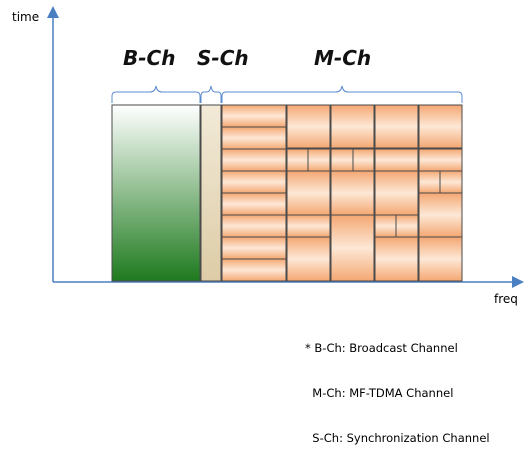  I want to click on s-channel-block, so click(211, 193).